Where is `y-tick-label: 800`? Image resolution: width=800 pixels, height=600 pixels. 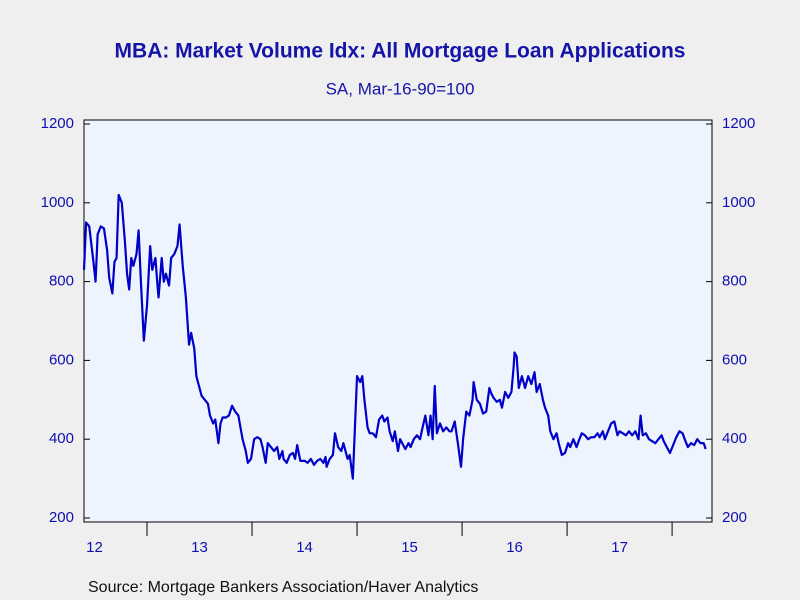
y-tick-label: 800 is located at coordinates (61, 281).